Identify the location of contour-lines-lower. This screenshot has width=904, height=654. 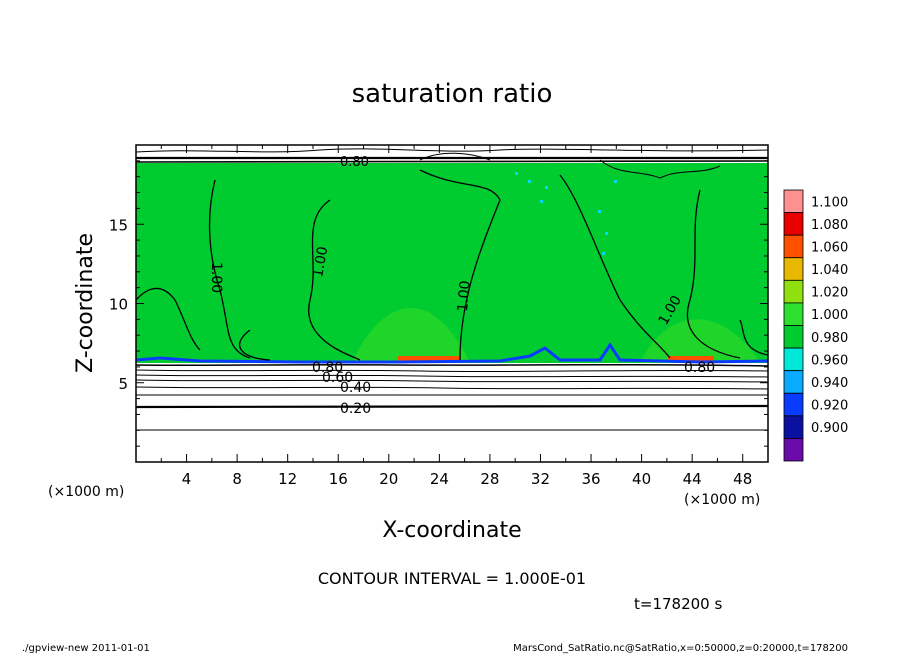
(452, 397).